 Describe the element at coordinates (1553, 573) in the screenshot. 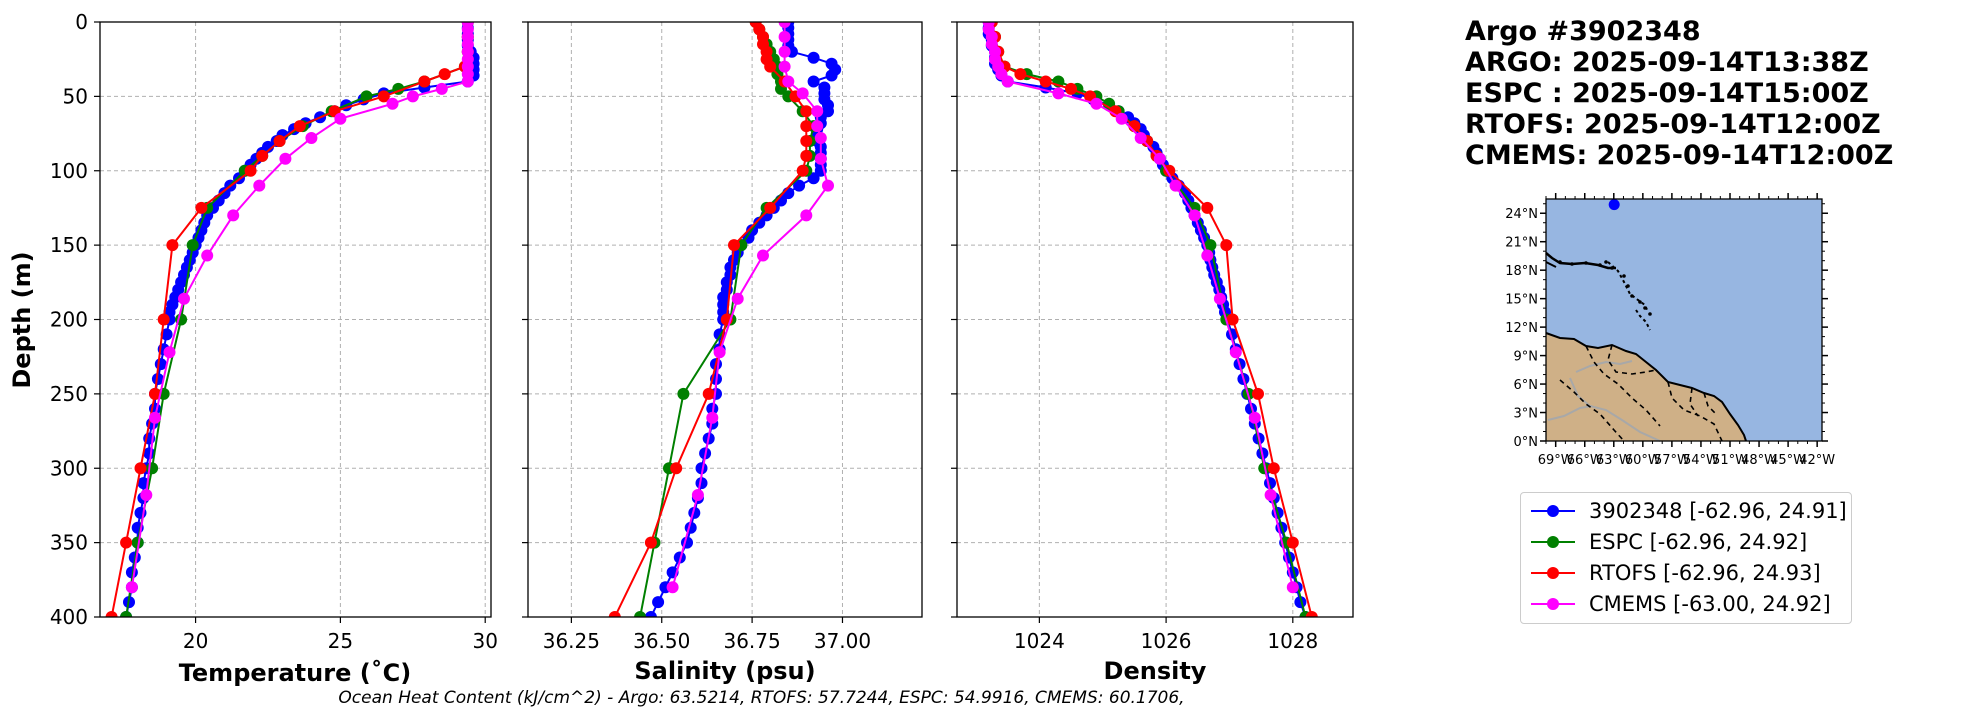

I see `legend-swatch-rtofs` at that location.